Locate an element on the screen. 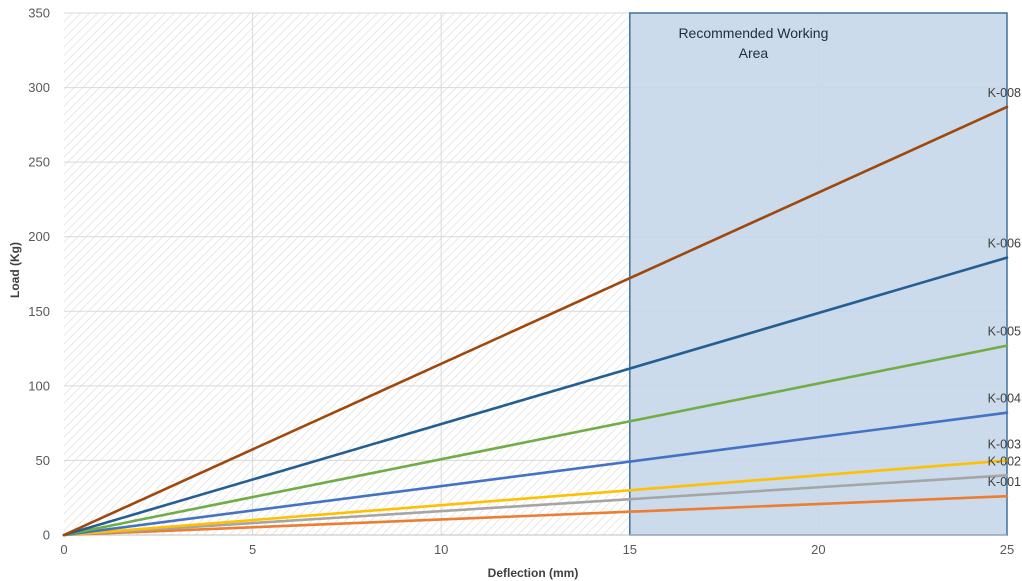  x-tick-label: 15 is located at coordinates (630, 549).